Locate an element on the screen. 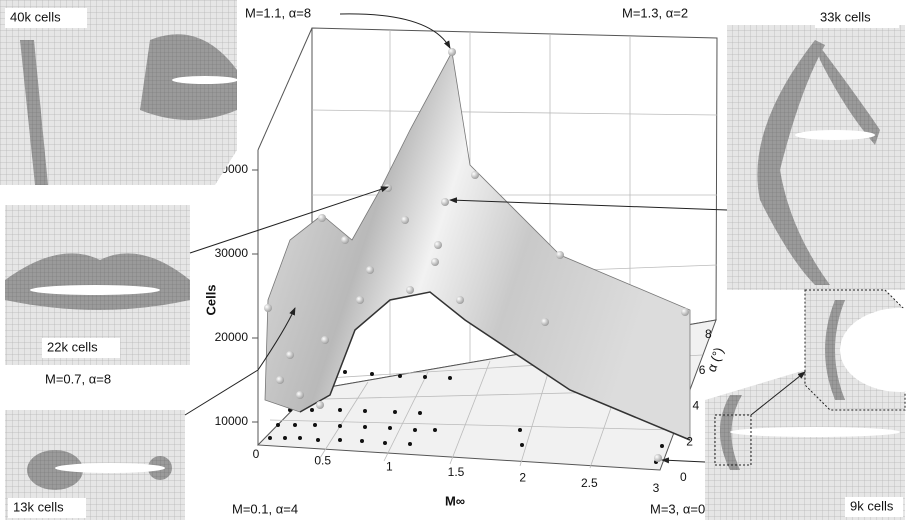  inset-22k: 22k cells is located at coordinates (97, 285).